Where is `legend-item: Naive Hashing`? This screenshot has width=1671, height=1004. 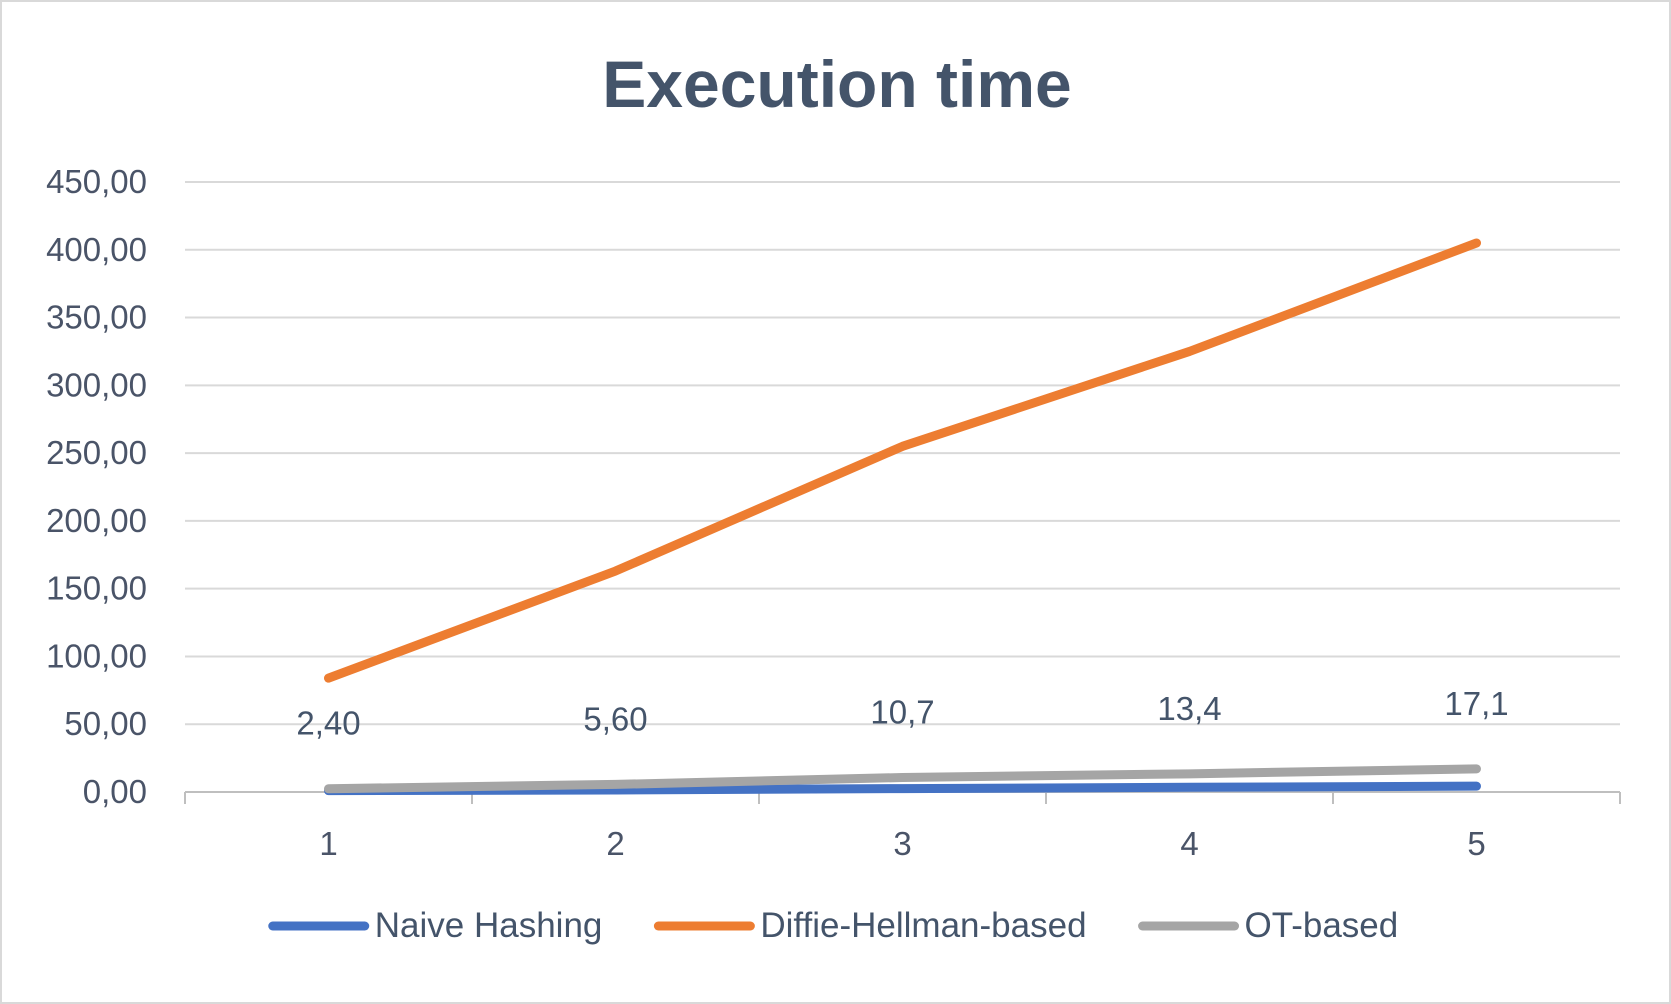 legend-item: Naive Hashing is located at coordinates (435, 925).